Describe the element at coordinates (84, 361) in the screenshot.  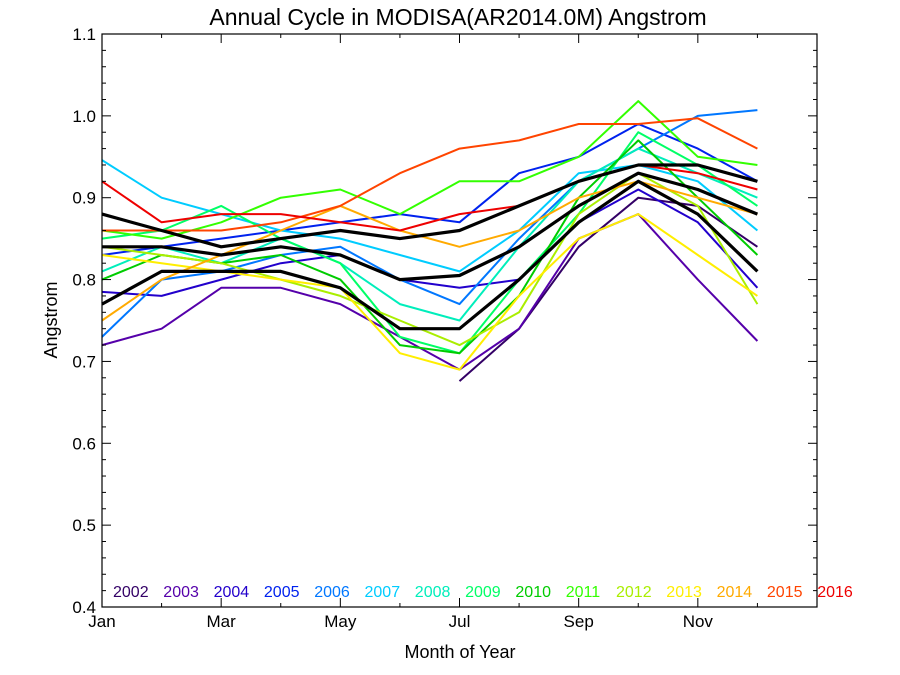
I see `y-tick-label: 0.7` at that location.